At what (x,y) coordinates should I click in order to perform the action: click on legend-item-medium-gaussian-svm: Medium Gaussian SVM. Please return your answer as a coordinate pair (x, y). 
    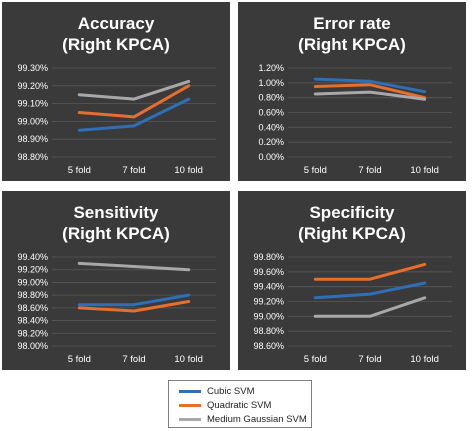
    Looking at the image, I should click on (245, 419).